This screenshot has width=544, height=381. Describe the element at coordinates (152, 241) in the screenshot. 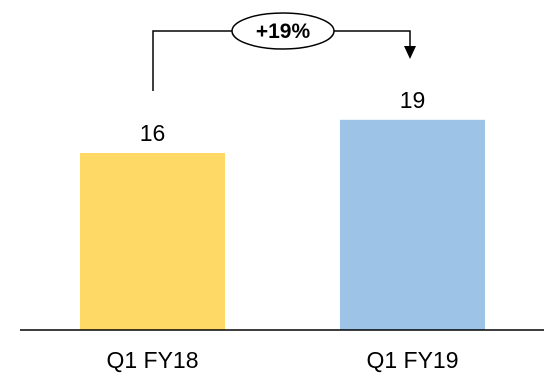

I see `bar-q1-fy18` at that location.